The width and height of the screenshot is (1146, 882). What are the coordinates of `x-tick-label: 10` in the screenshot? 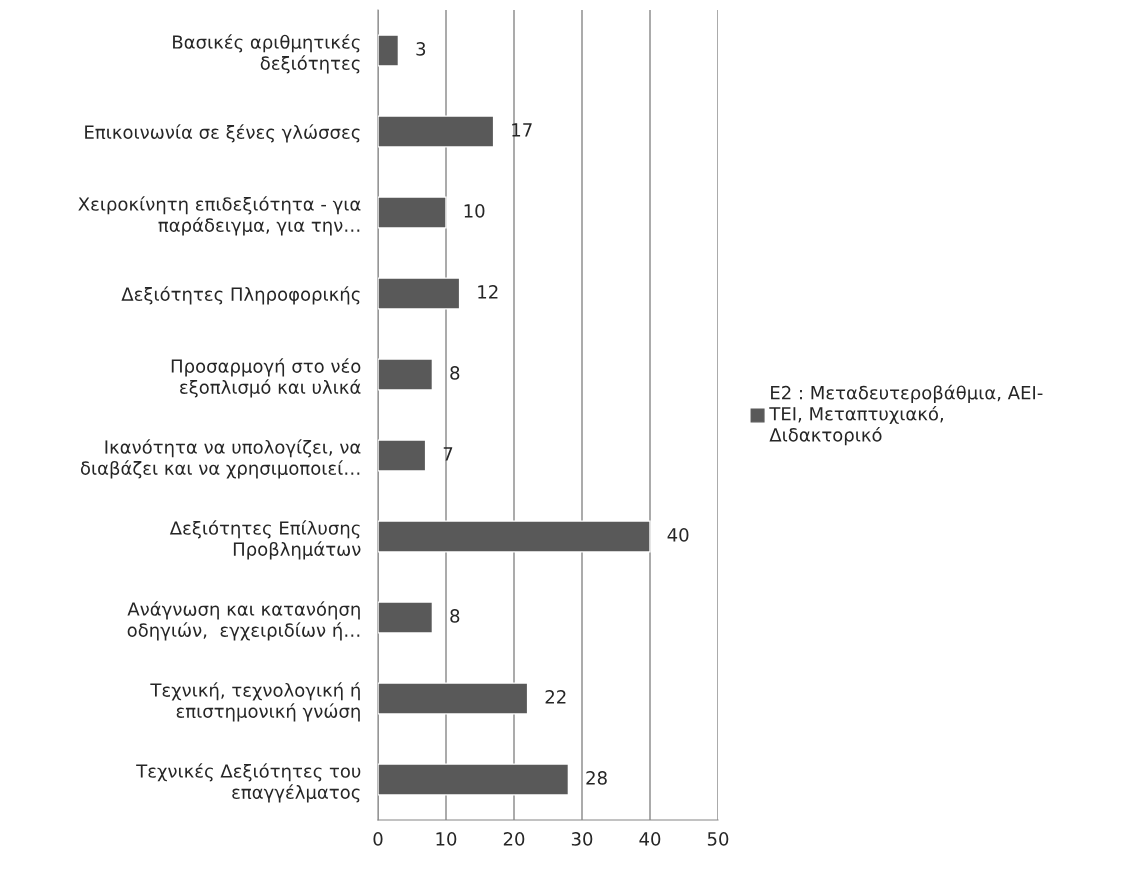 It's located at (446, 839).